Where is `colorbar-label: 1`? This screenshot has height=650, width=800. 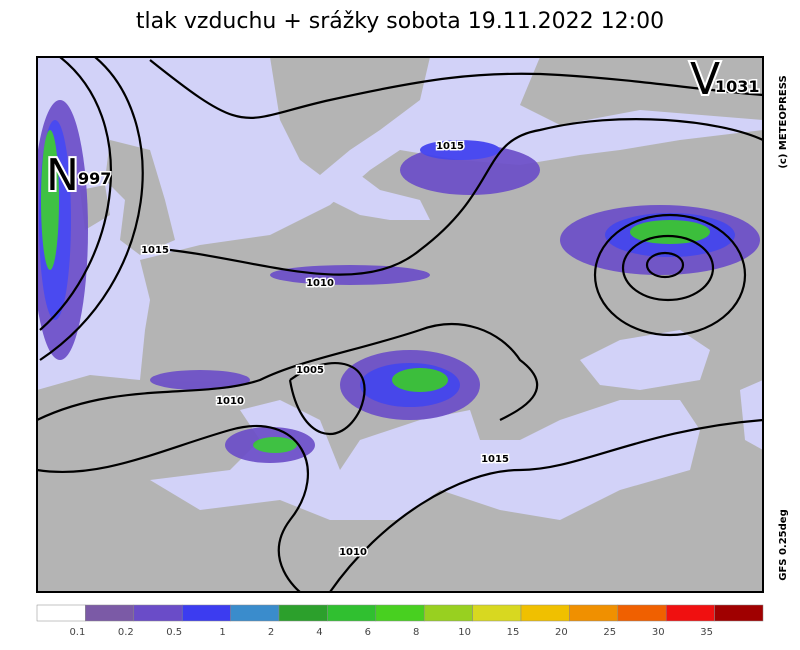
colorbar-label: 1 is located at coordinates (222, 632).